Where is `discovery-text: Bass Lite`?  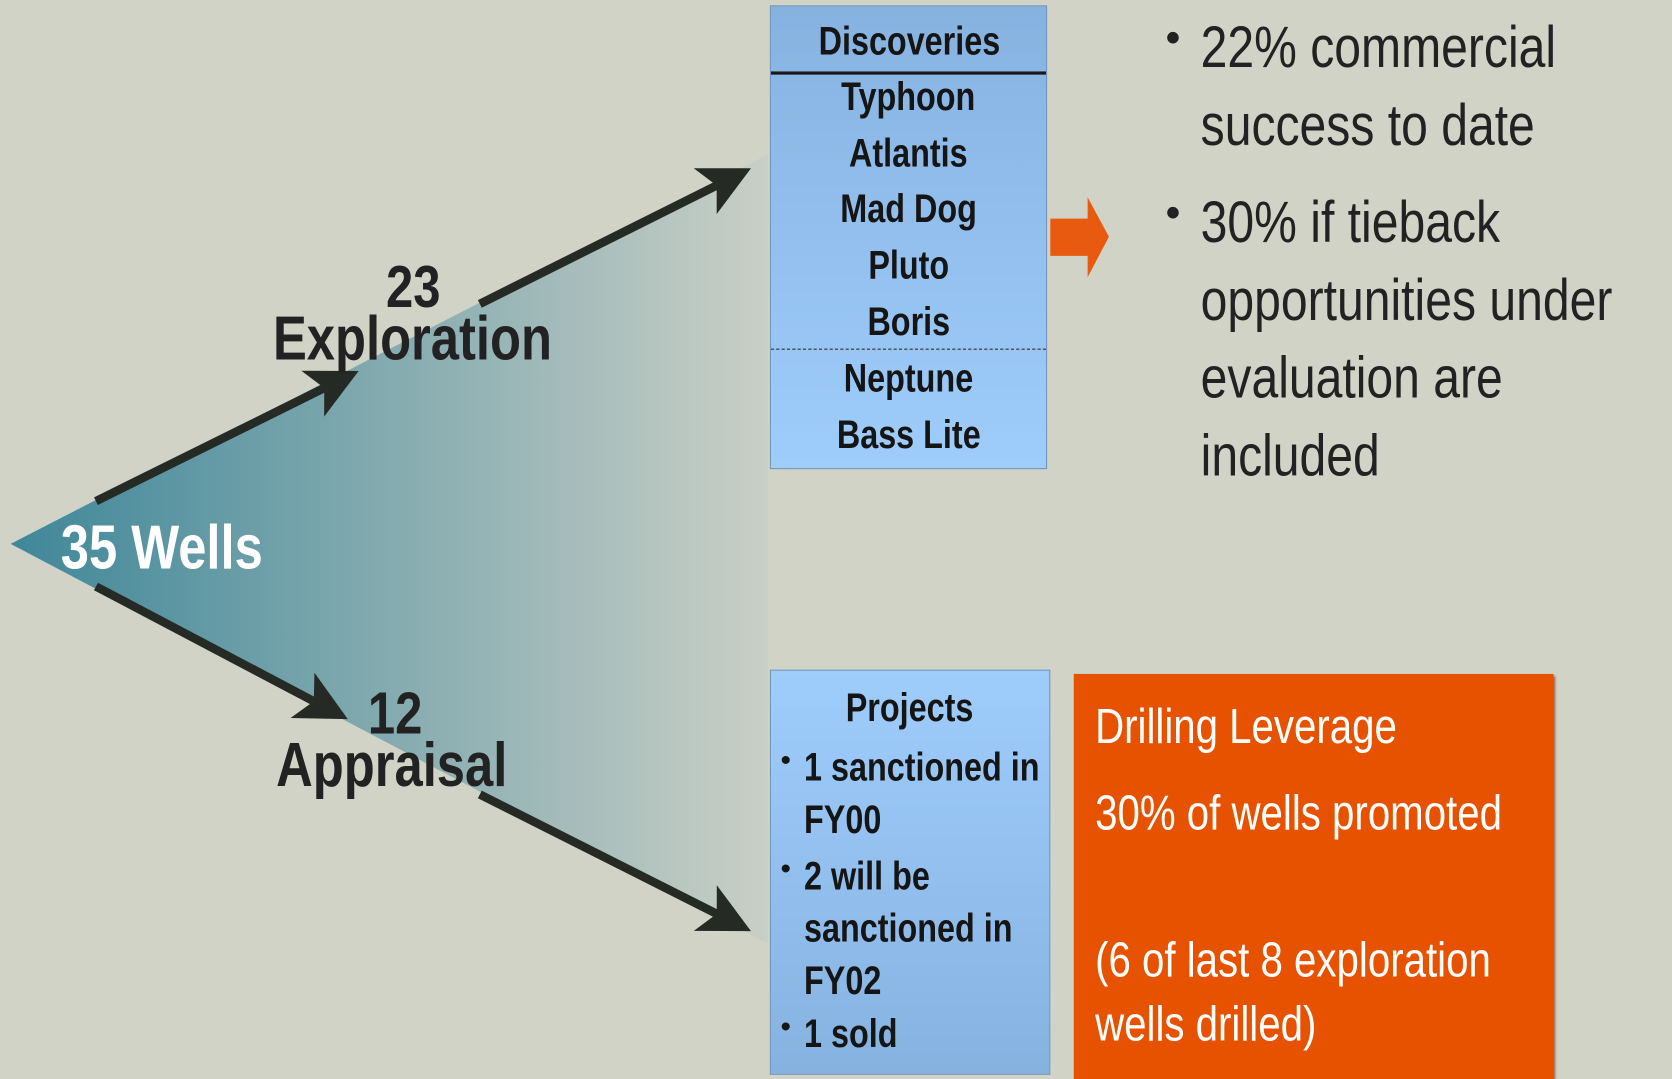
discovery-text: Bass Lite is located at coordinates (908, 434).